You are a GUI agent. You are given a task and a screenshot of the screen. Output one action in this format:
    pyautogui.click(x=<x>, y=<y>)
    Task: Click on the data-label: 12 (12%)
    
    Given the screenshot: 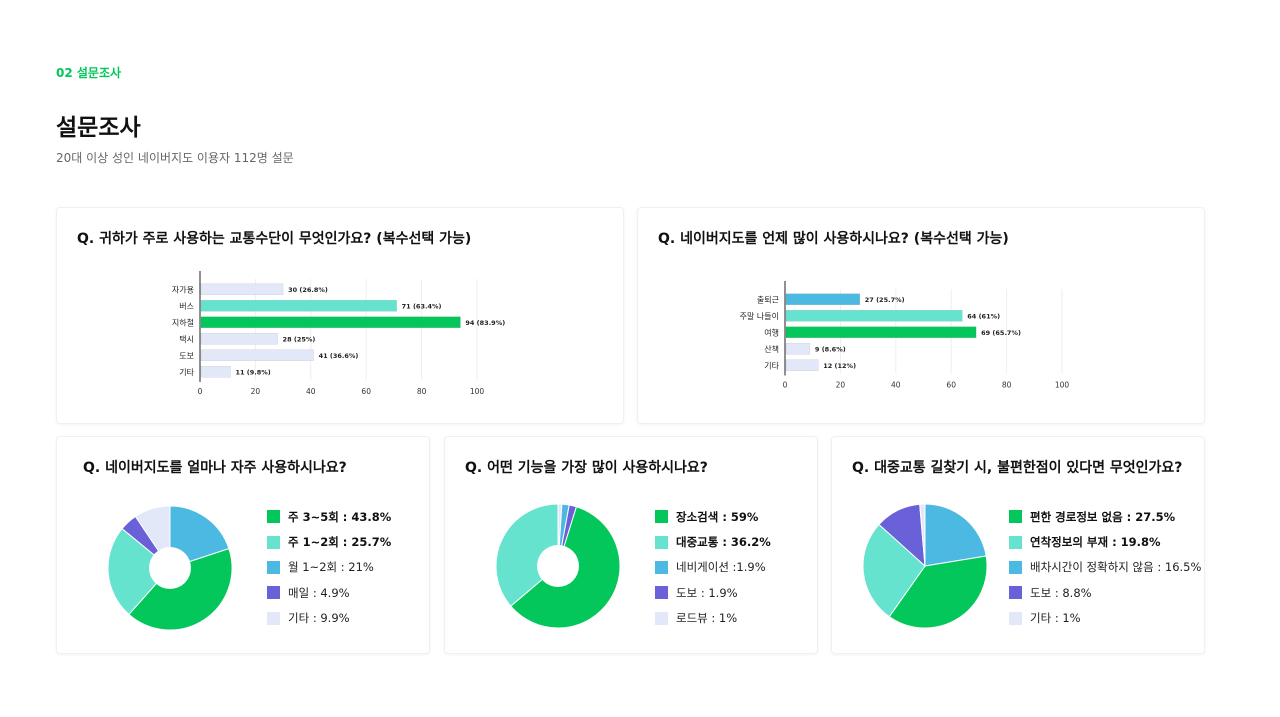 What is the action you would take?
    pyautogui.click(x=839, y=366)
    